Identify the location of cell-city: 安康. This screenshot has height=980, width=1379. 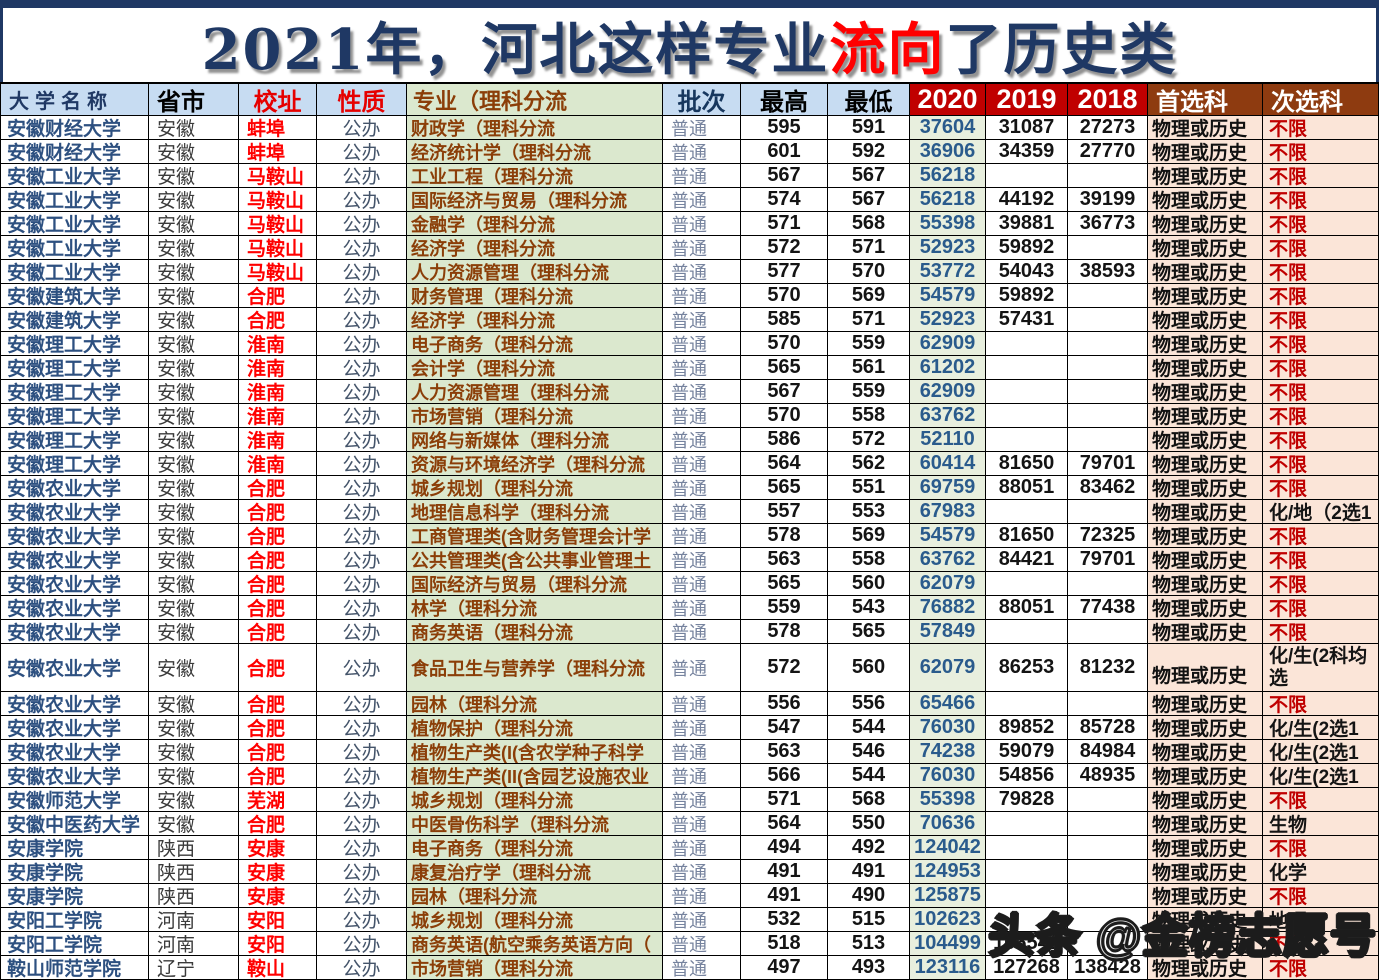
(278, 896).